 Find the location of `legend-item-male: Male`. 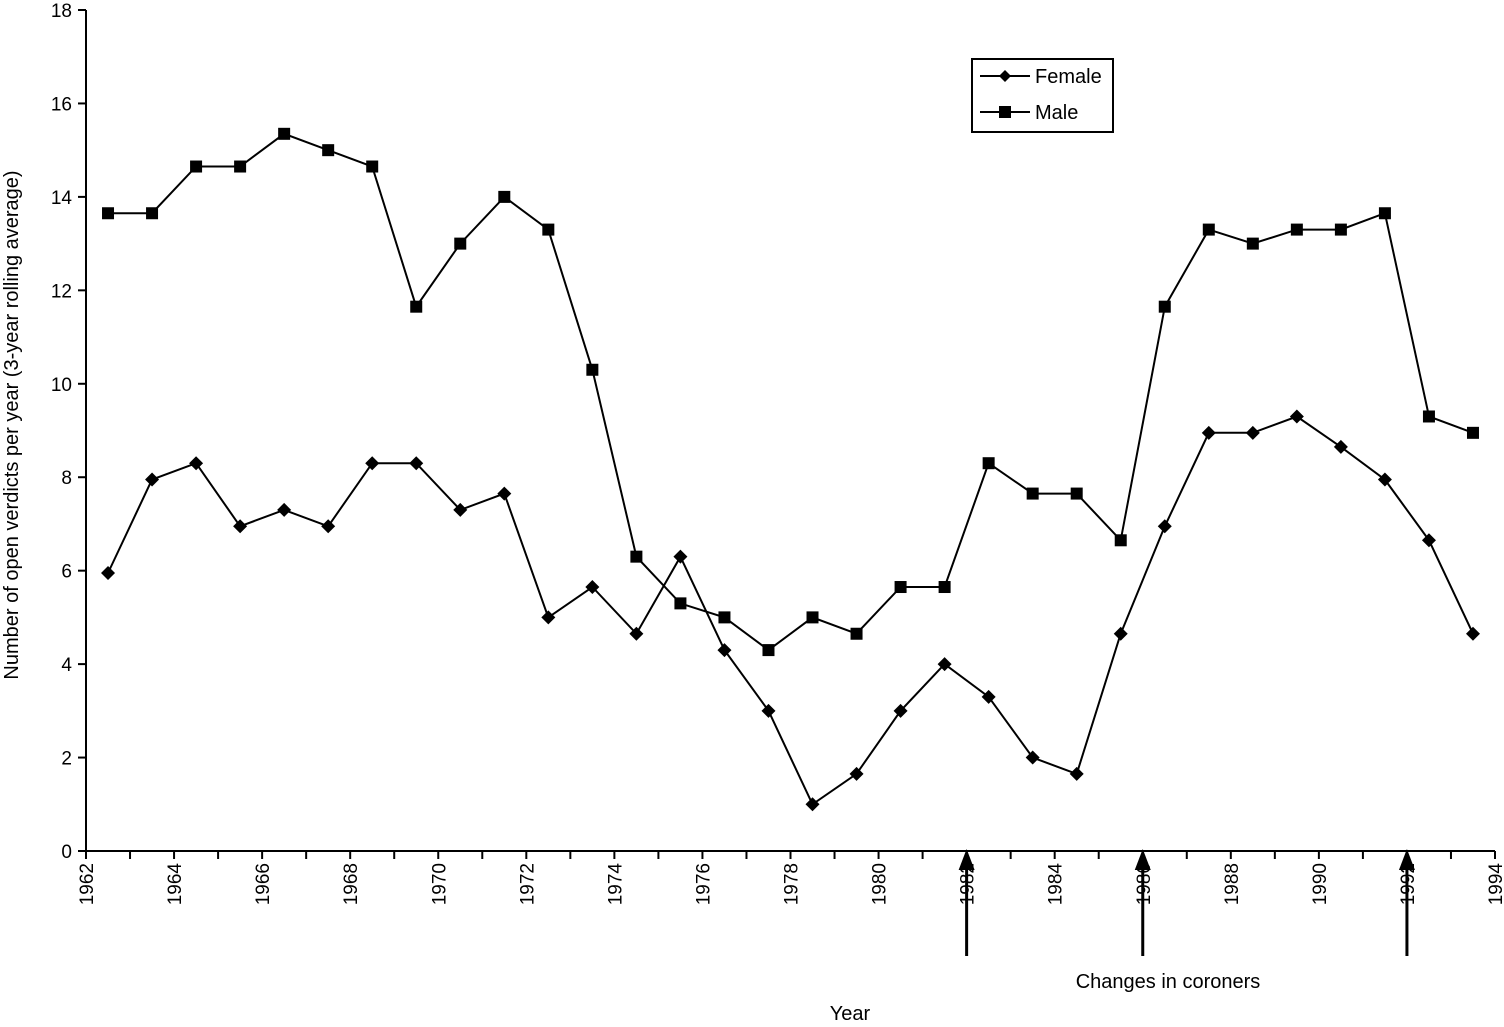

legend-item-male: Male is located at coordinates (1029, 113).